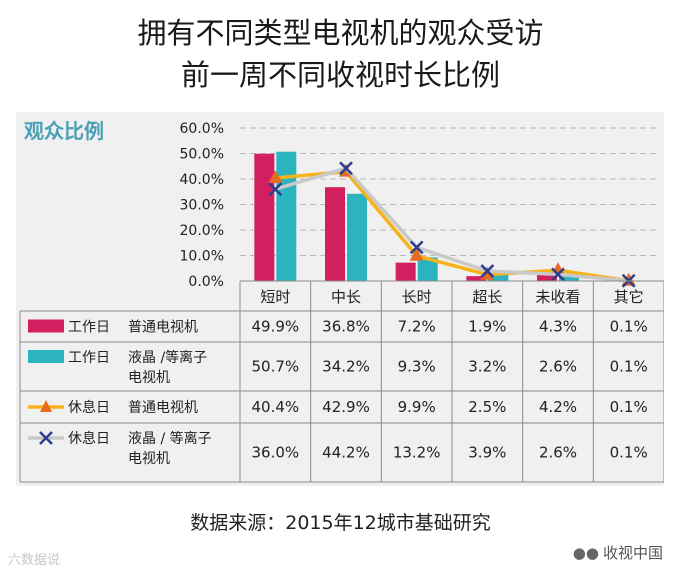  I want to click on category-label: 未收看, so click(557, 297).